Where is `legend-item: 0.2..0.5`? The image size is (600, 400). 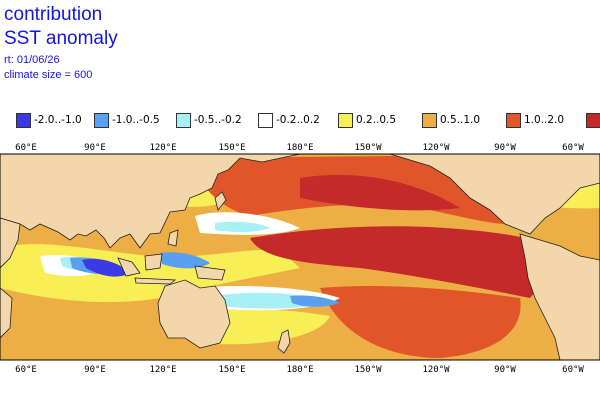
legend-item: 0.2..0.5 is located at coordinates (367, 120).